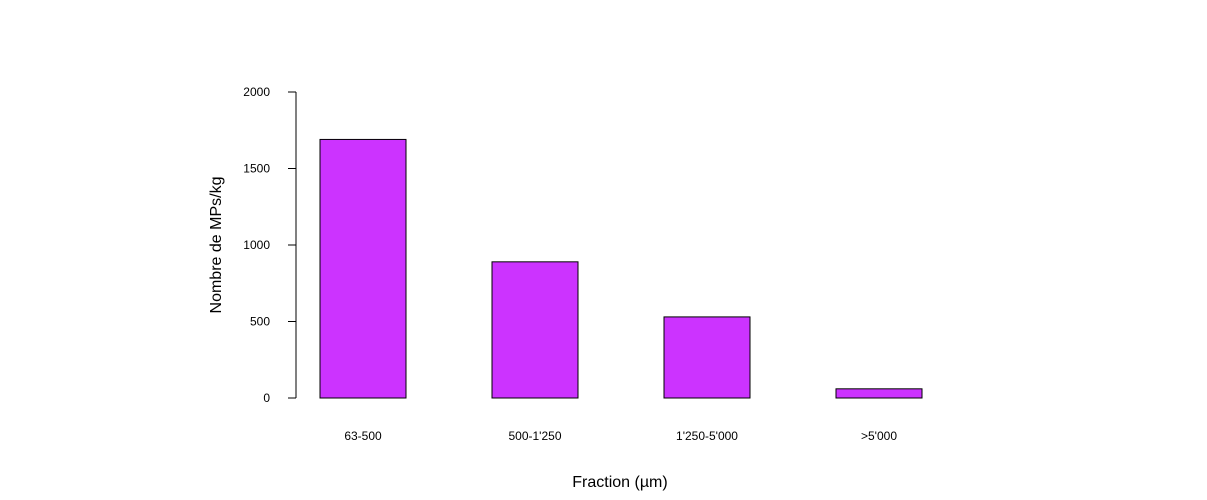 The width and height of the screenshot is (1207, 500). Describe the element at coordinates (707, 436) in the screenshot. I see `x-tick-label: 1'250-5'000` at that location.